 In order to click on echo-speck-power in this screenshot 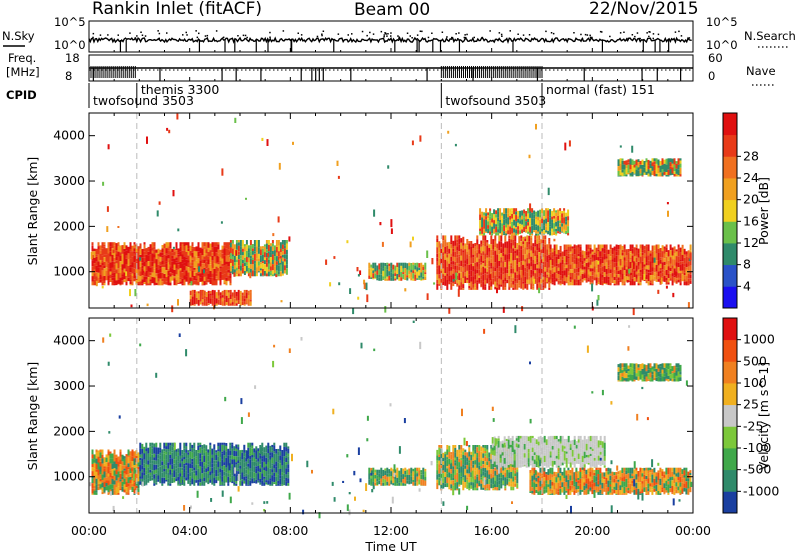, I will do `click(391, 231)`.